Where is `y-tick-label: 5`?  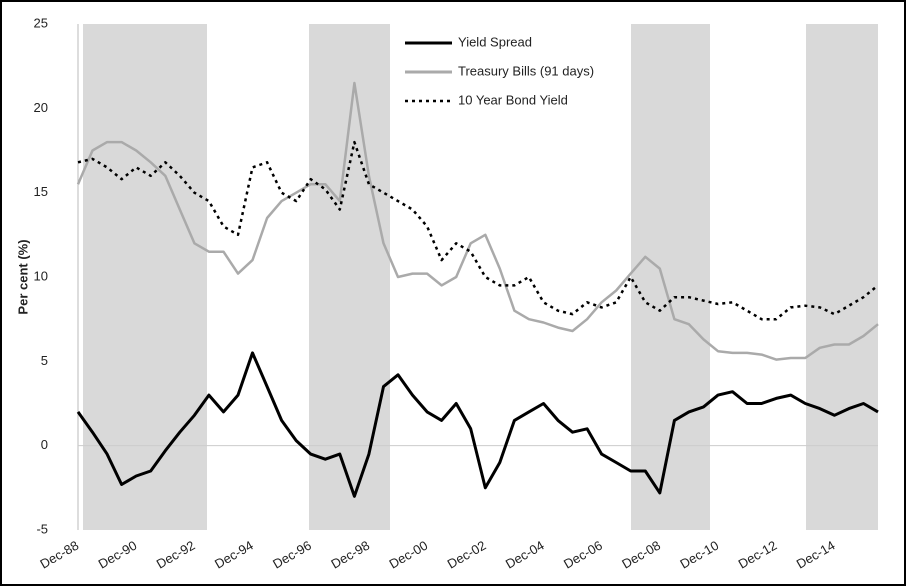
y-tick-label: 5 is located at coordinates (44, 360).